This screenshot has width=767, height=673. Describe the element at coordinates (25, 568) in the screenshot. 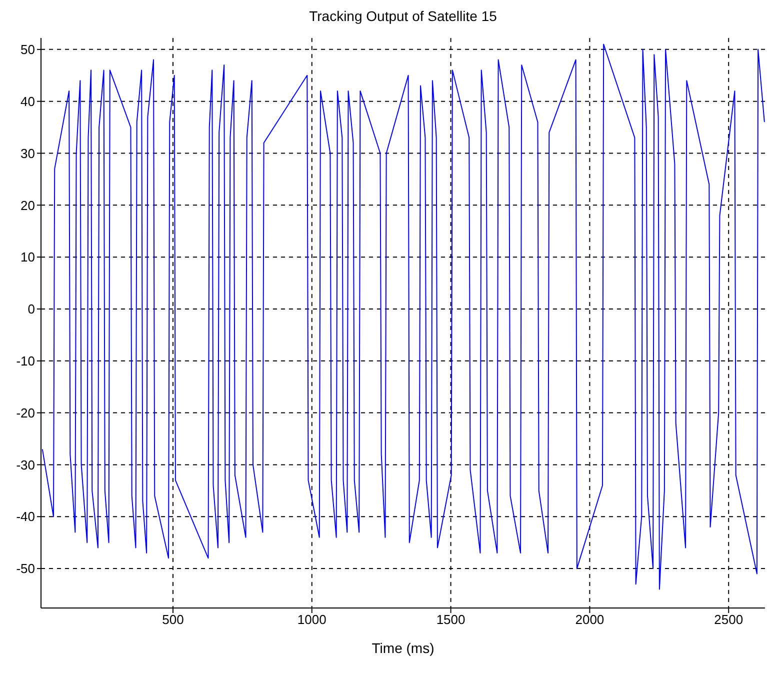

I see `y-tick-label: -50` at that location.